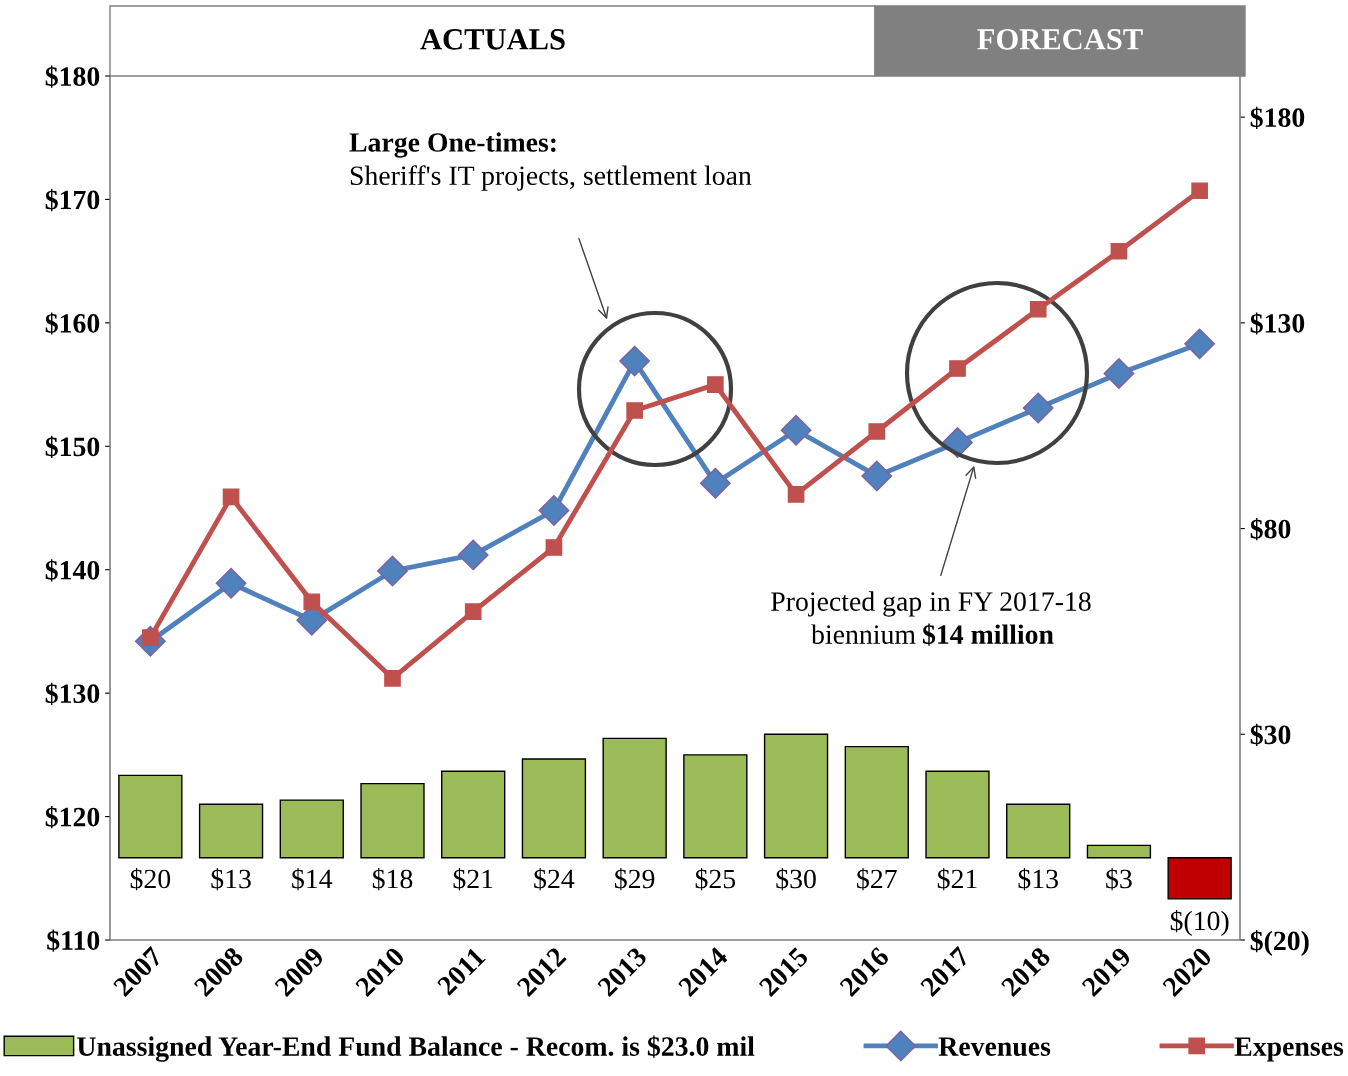 The height and width of the screenshot is (1076, 1348). Describe the element at coordinates (452, 145) in the screenshot. I see `annotation: Large One-times:` at that location.